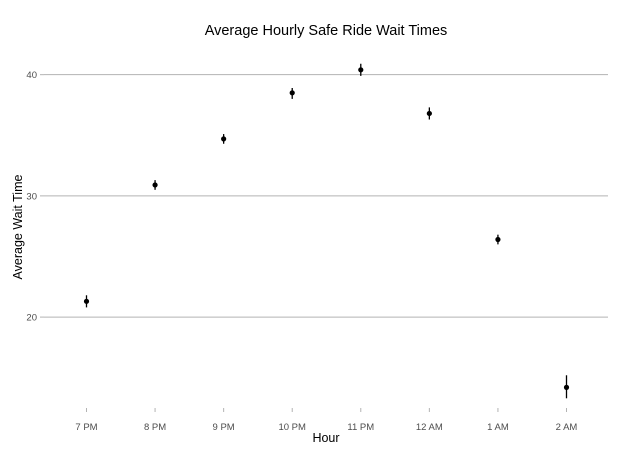 The width and height of the screenshot is (627, 456). I want to click on y-tick-label: 30, so click(31, 196).